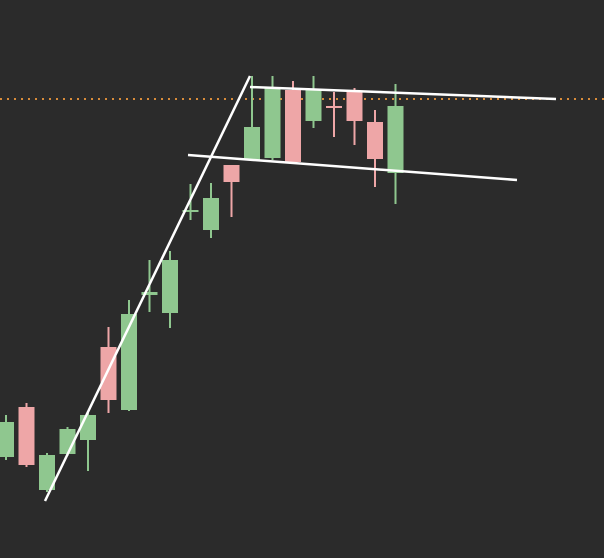  I want to click on channel-upper-line, so click(403, 93).